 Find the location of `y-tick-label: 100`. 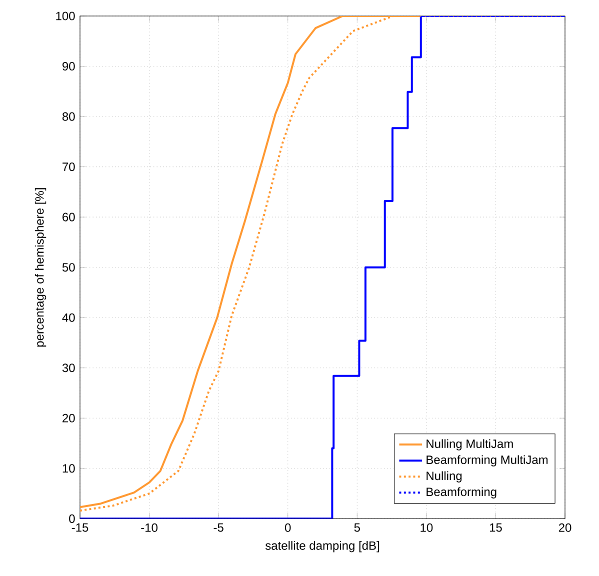

y-tick-label: 100 is located at coordinates (65, 16).